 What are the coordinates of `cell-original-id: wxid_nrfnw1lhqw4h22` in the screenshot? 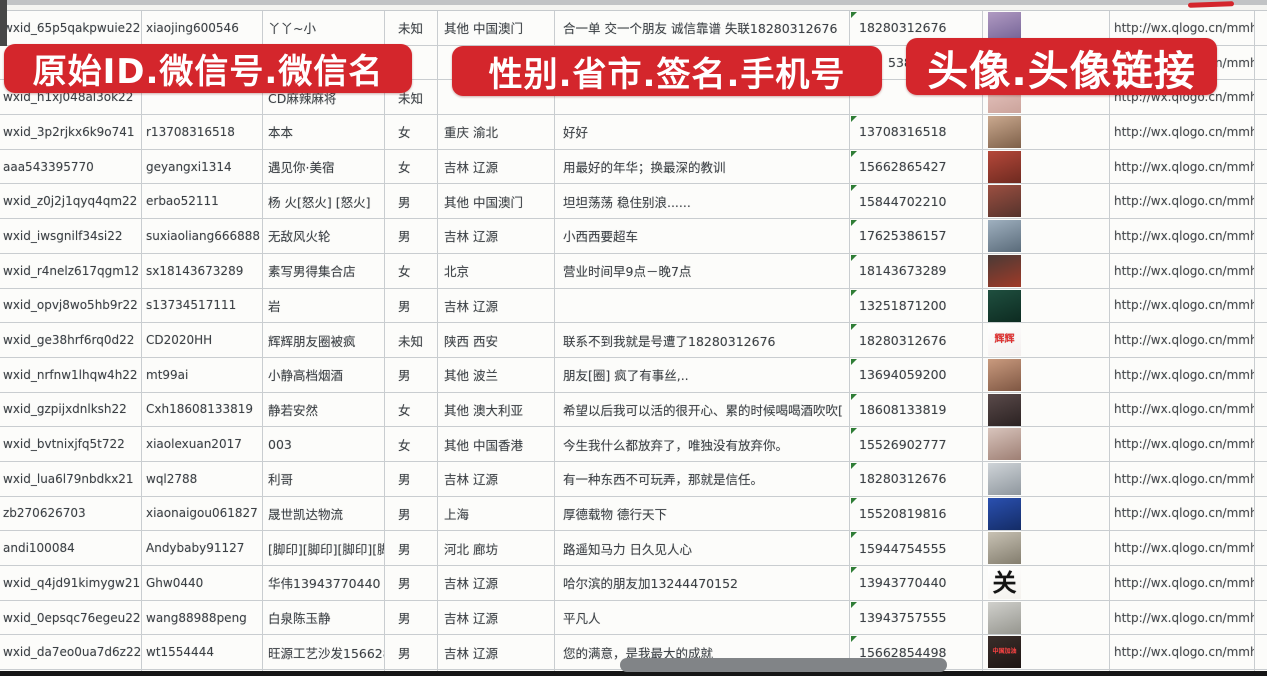 It's located at (71, 374).